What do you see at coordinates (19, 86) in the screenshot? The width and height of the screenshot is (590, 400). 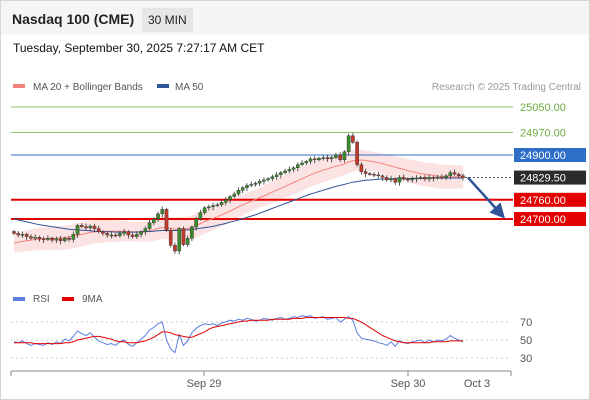 I see `legend-swatch-ma20` at bounding box center [19, 86].